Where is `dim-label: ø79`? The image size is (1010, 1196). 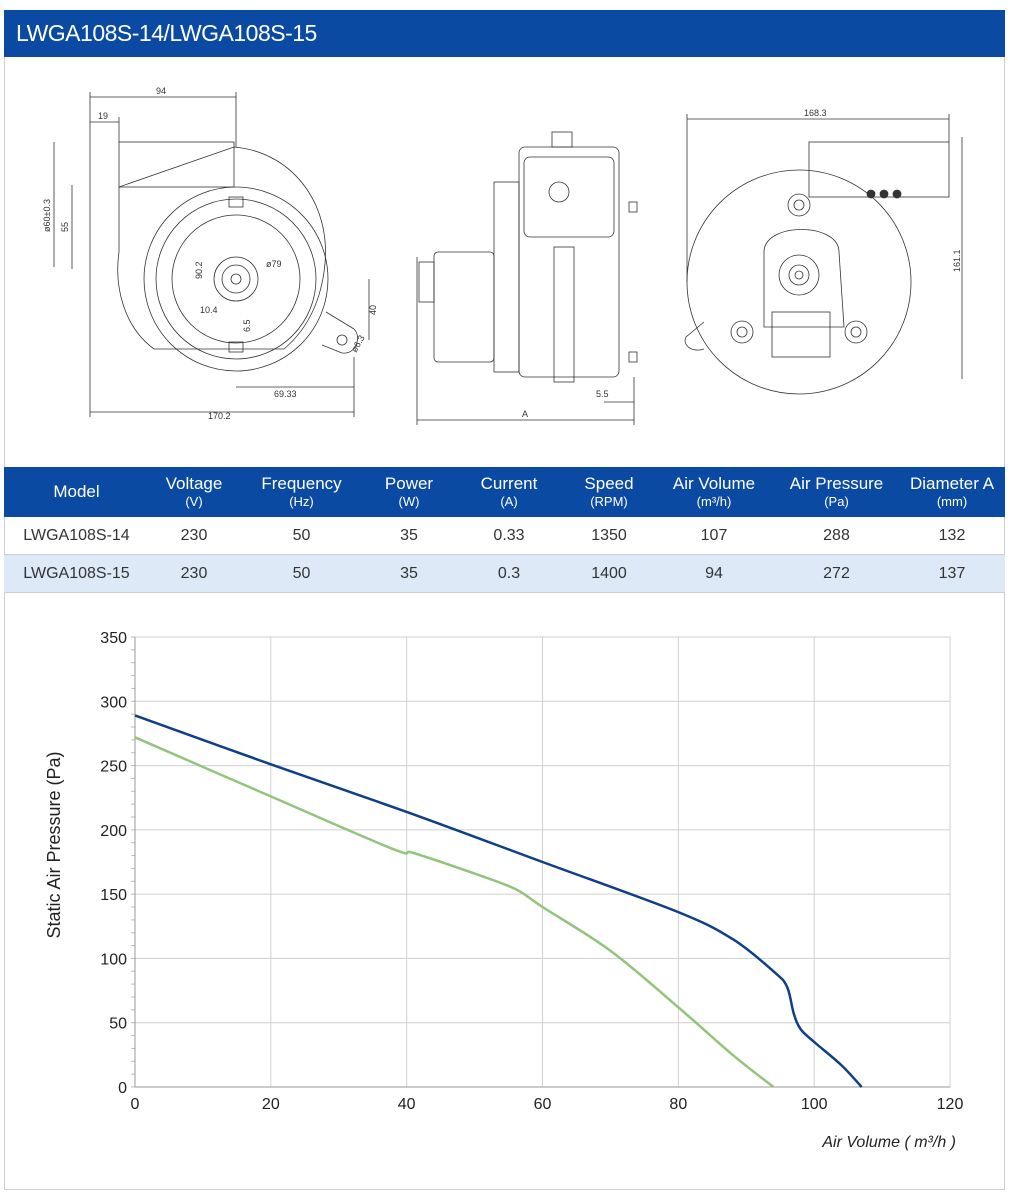
dim-label: ø79 is located at coordinates (274, 264).